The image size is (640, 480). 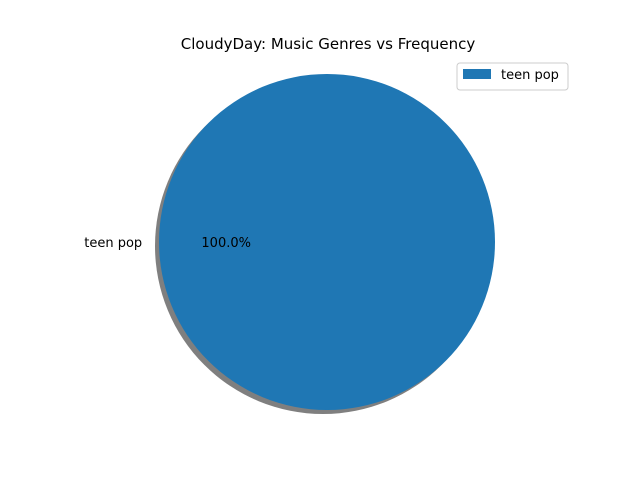 What do you see at coordinates (530, 75) in the screenshot?
I see `legend-label: teen pop` at bounding box center [530, 75].